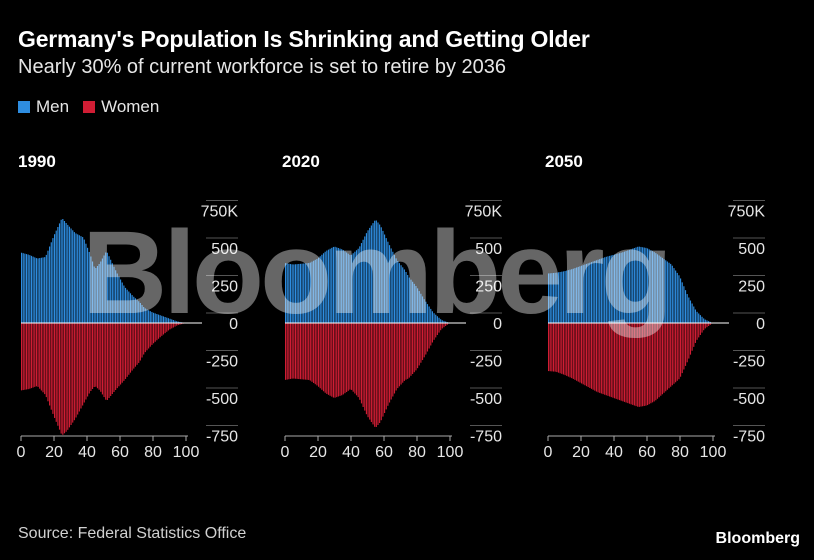  What do you see at coordinates (37, 161) in the screenshot?
I see `panel-title-1990: 1990` at bounding box center [37, 161].